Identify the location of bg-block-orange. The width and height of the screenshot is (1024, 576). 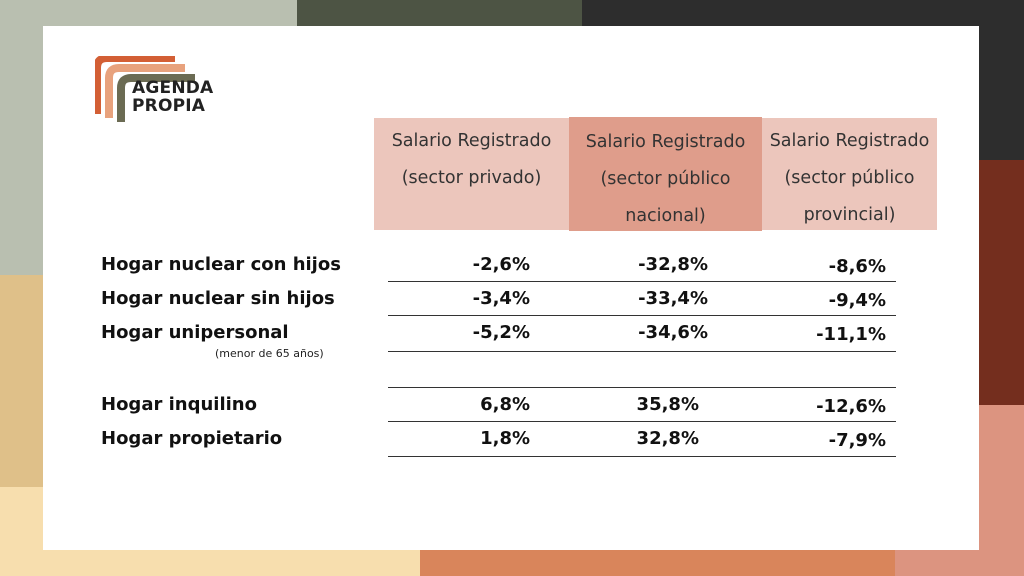
(657, 563).